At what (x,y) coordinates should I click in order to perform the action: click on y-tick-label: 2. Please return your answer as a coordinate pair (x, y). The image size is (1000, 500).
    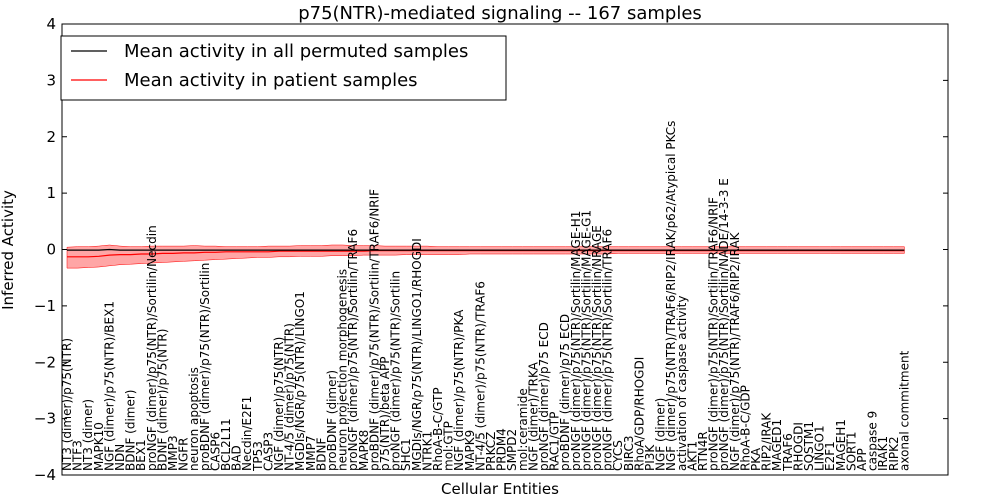
    Looking at the image, I should click on (51, 137).